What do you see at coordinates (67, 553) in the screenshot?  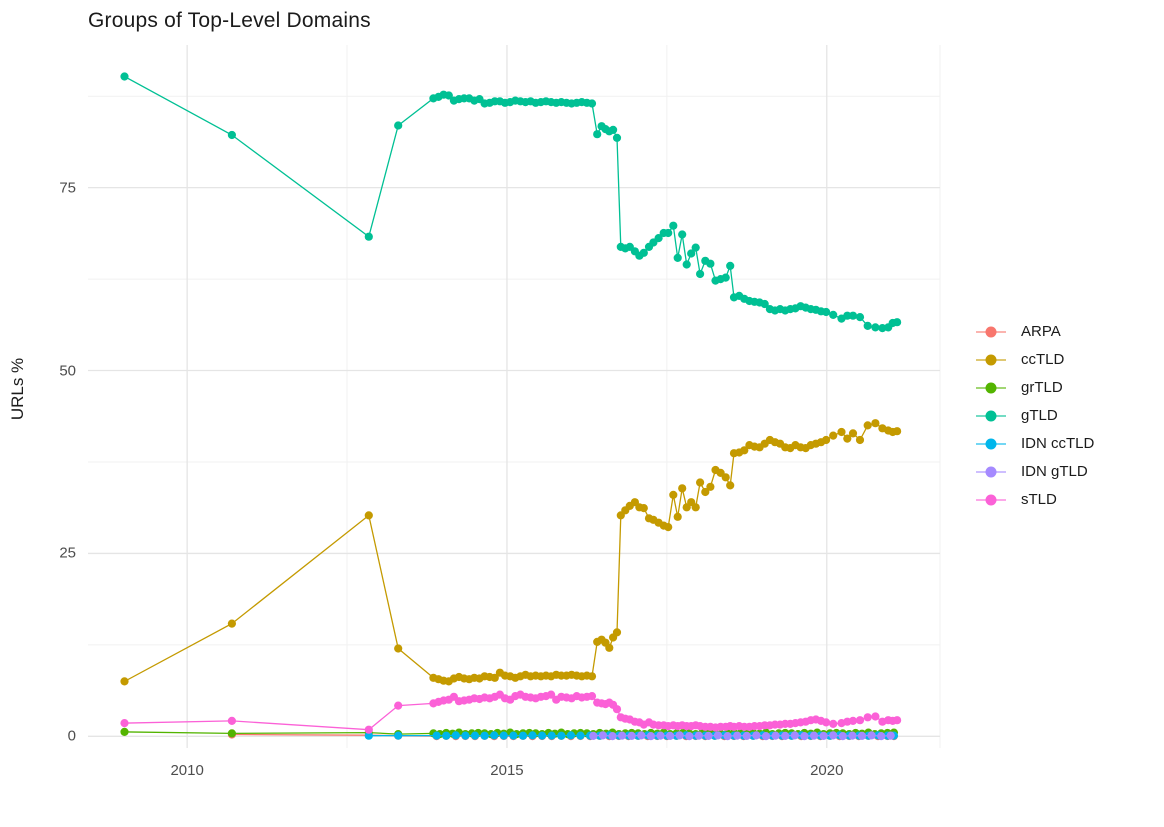 I see `y-tick-label-25: 25` at bounding box center [67, 553].